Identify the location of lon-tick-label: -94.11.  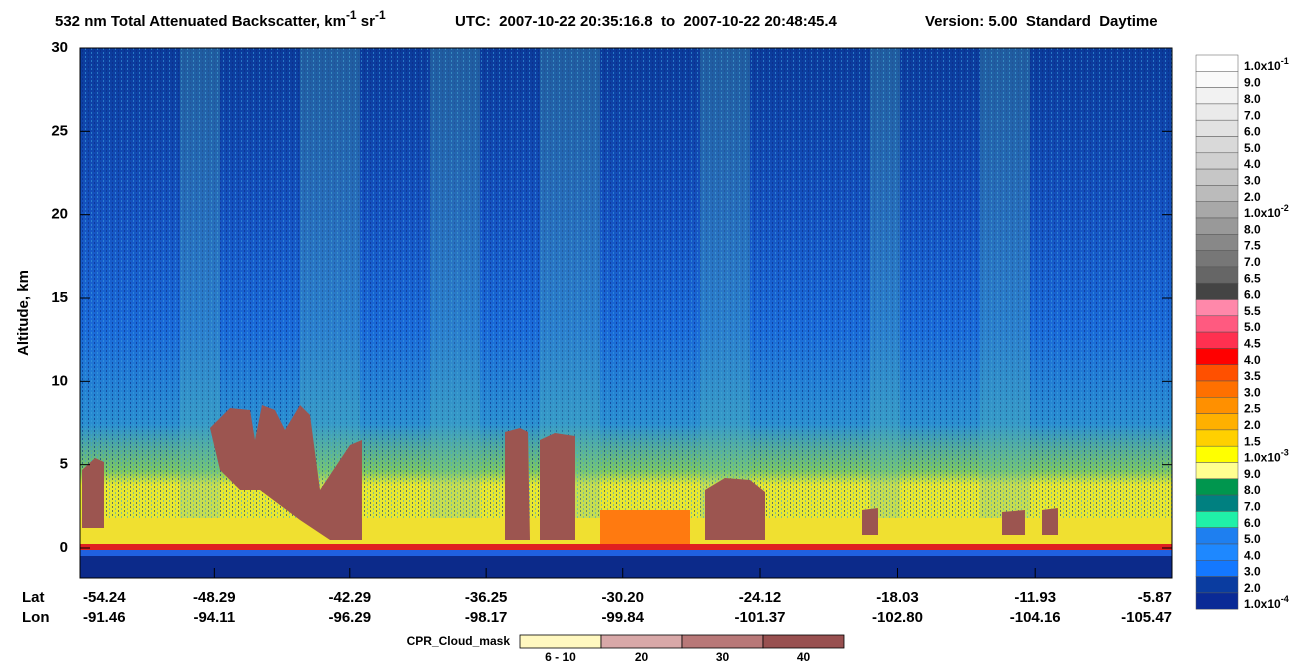
(214, 617).